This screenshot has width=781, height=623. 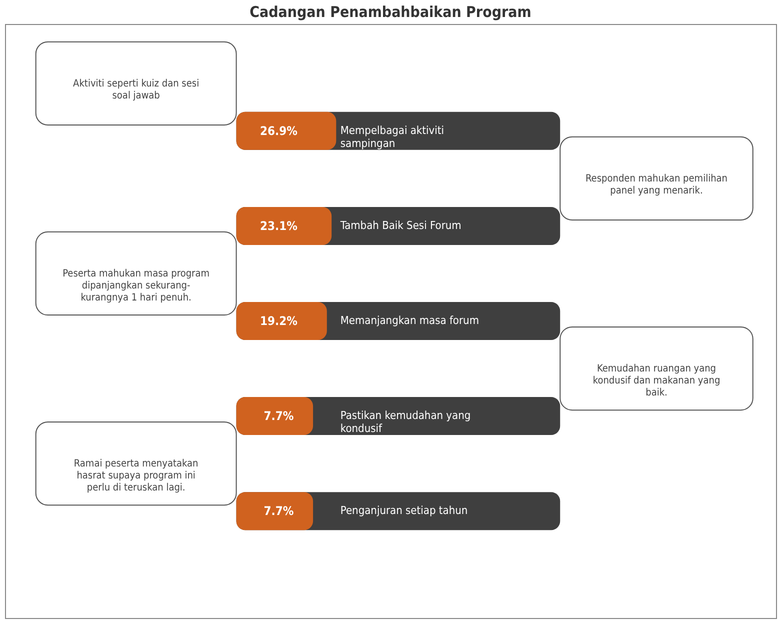 I want to click on category-label: Tambah Baik Sesi Forum, so click(x=400, y=225).